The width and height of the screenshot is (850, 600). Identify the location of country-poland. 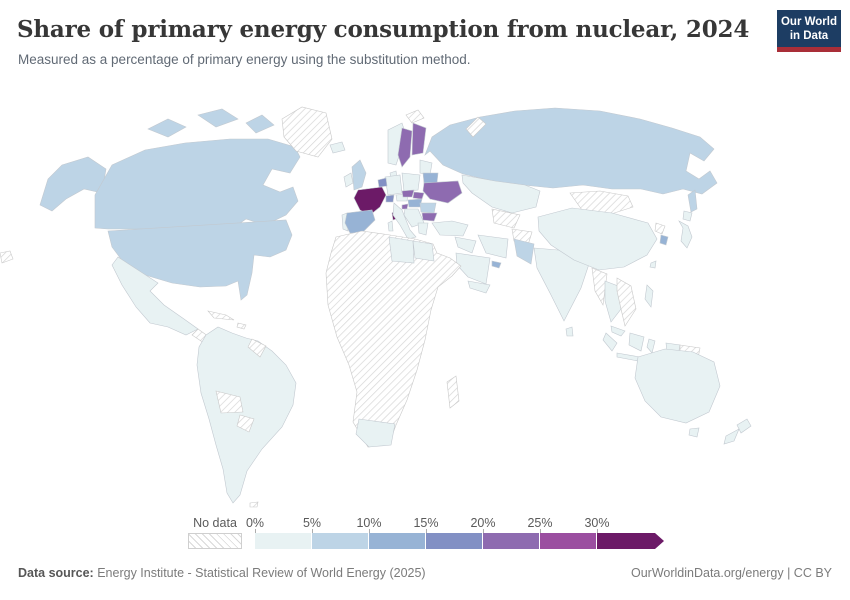
(411, 182).